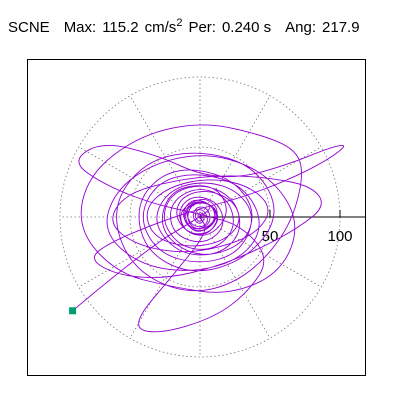  What do you see at coordinates (29, 27) in the screenshot?
I see `station-code: SCNE` at bounding box center [29, 27].